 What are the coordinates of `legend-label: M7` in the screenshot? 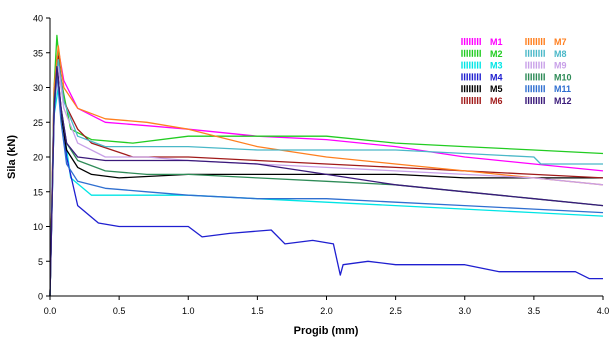 It's located at (560, 42).